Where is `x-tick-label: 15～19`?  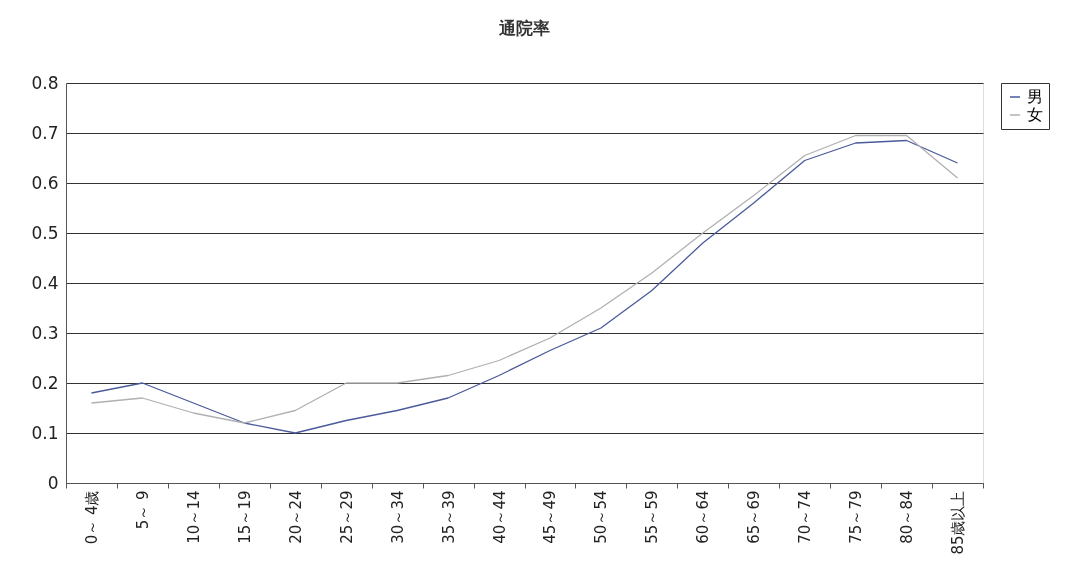 x-tick-label: 15～19 is located at coordinates (244, 517).